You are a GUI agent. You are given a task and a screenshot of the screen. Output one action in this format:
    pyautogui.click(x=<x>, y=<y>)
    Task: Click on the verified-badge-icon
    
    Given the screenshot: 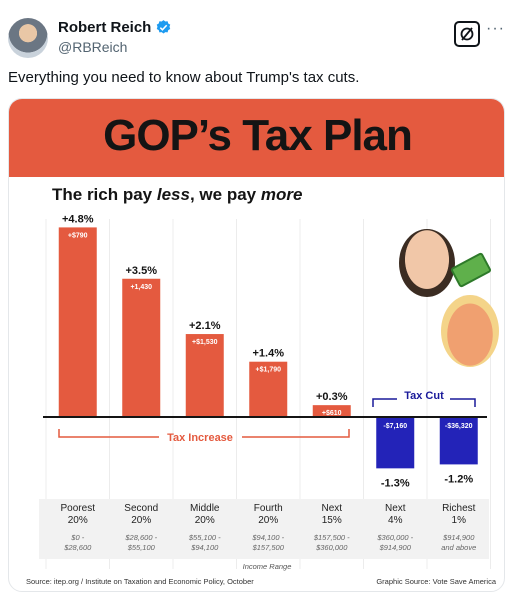 What is the action you would take?
    pyautogui.click(x=163, y=27)
    